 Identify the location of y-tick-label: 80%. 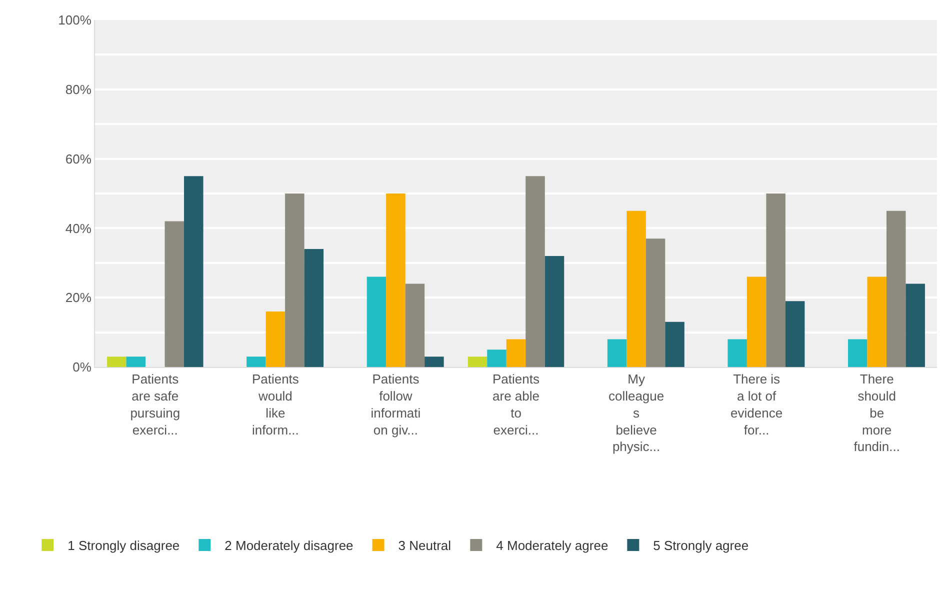
(78, 89).